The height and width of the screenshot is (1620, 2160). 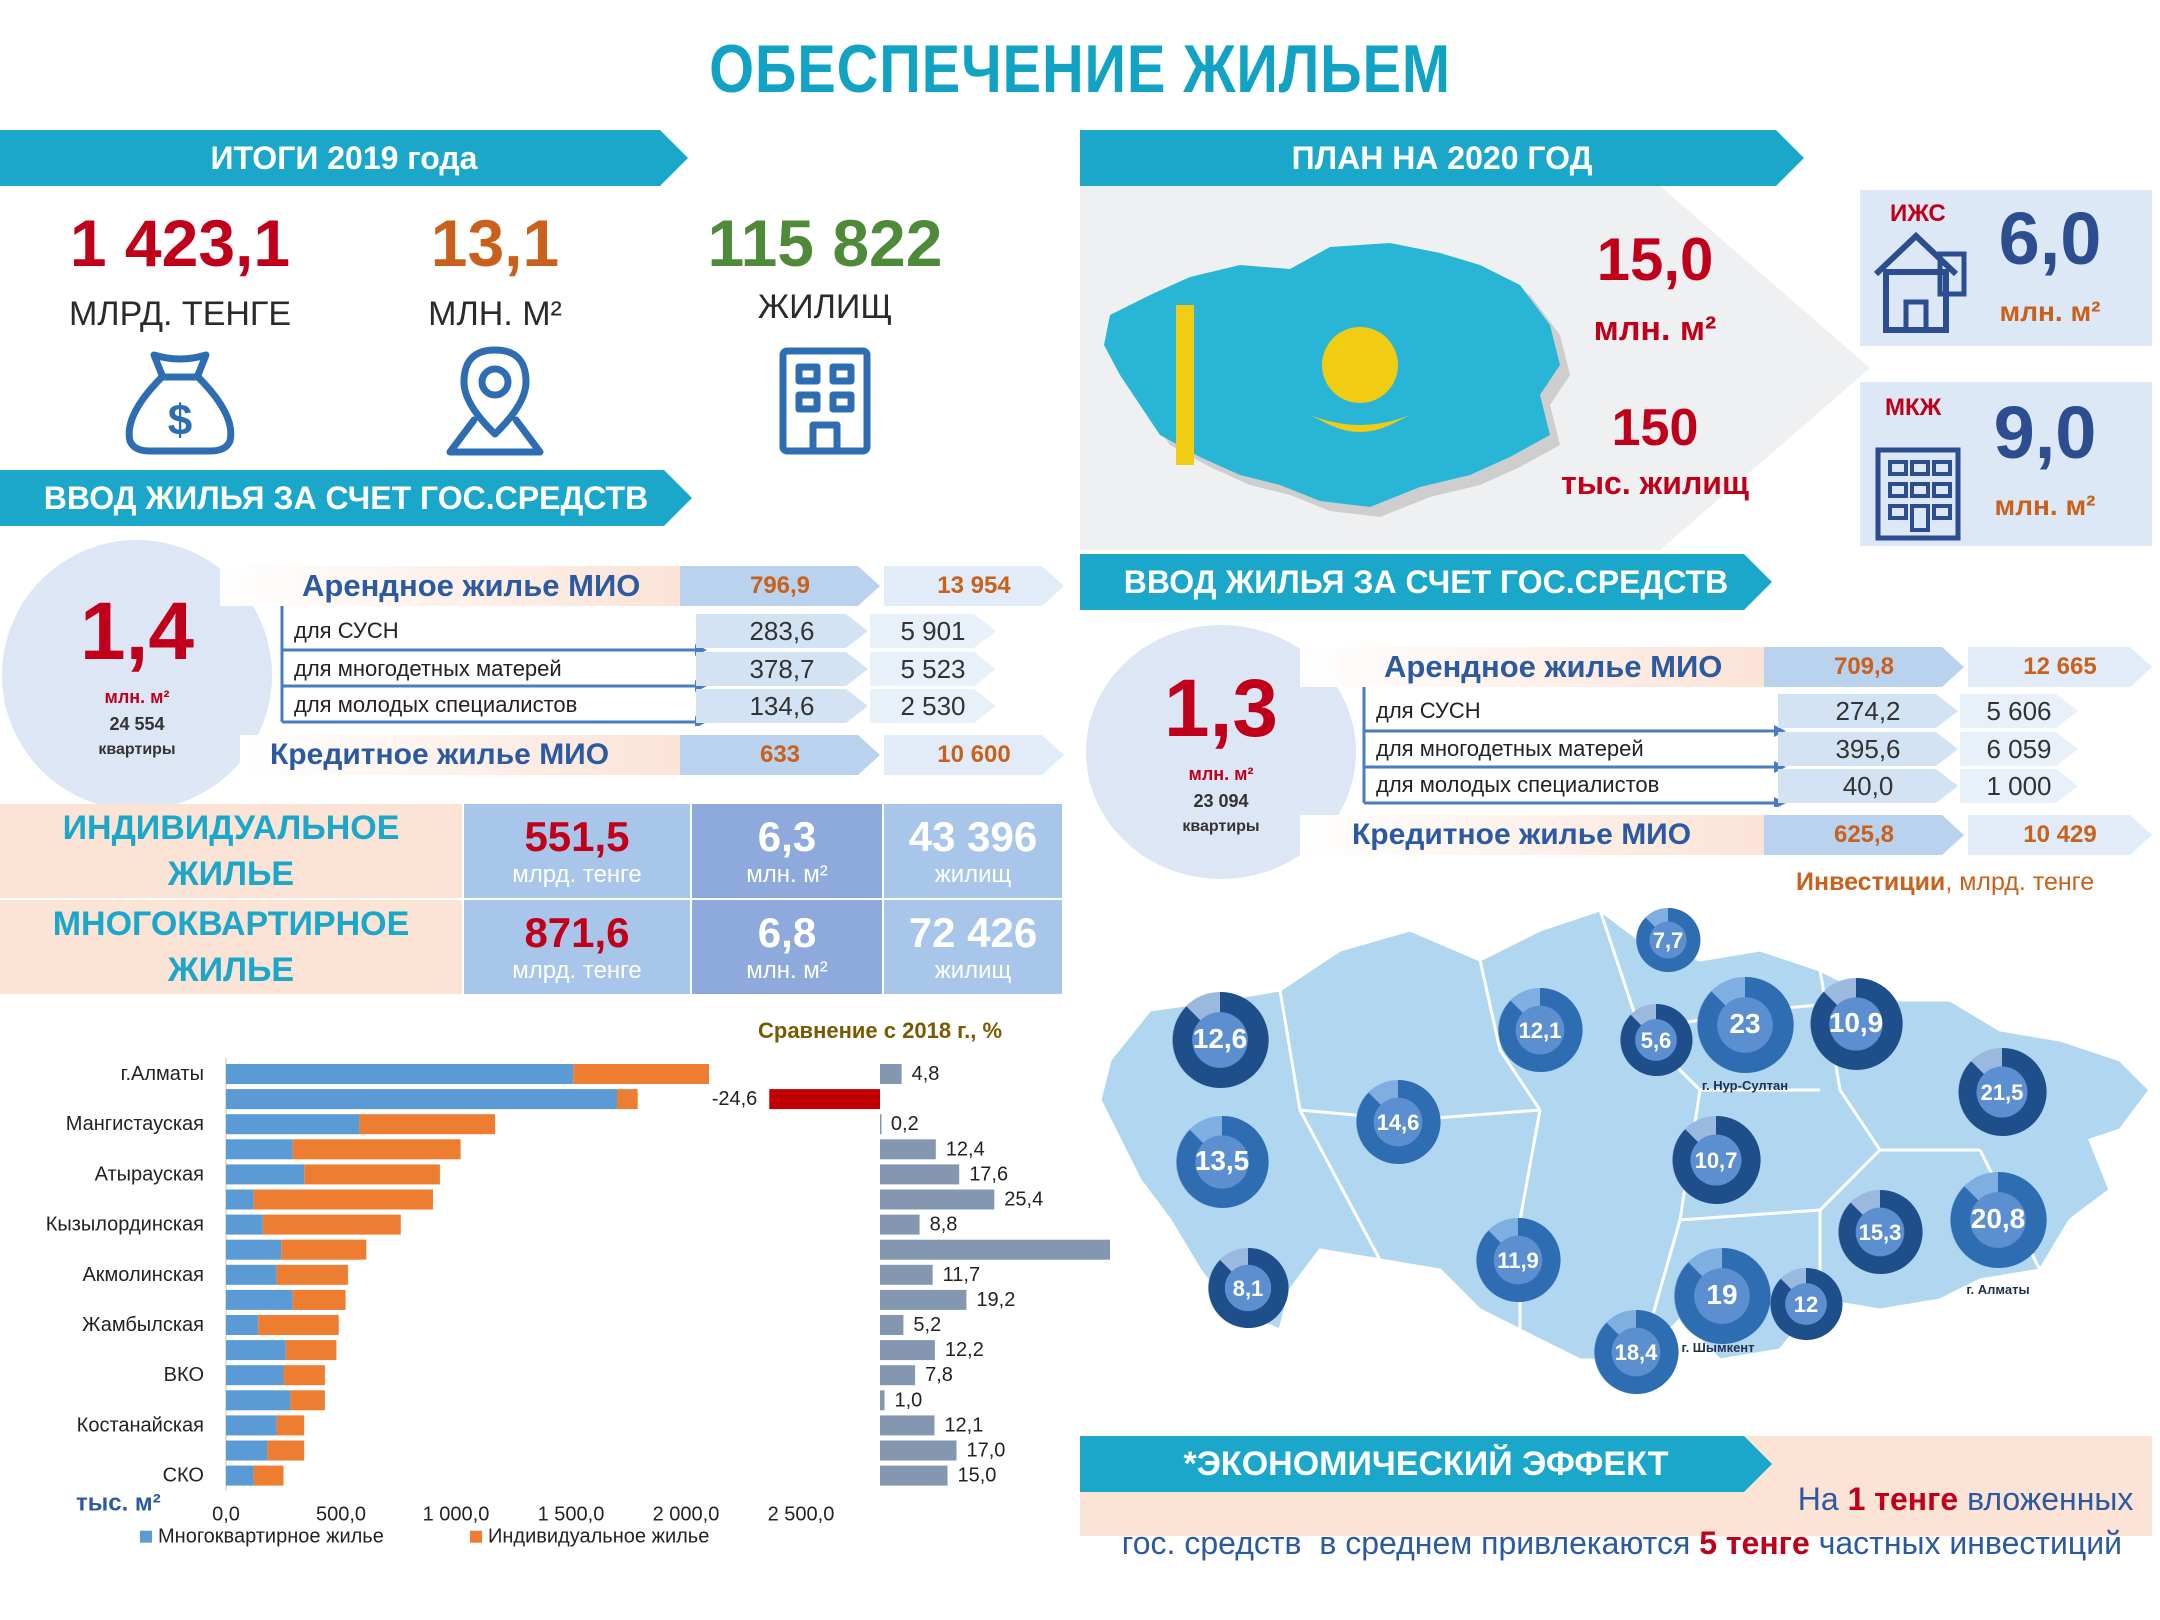 What do you see at coordinates (495, 243) in the screenshot?
I see `stat-area-value: 13,1` at bounding box center [495, 243].